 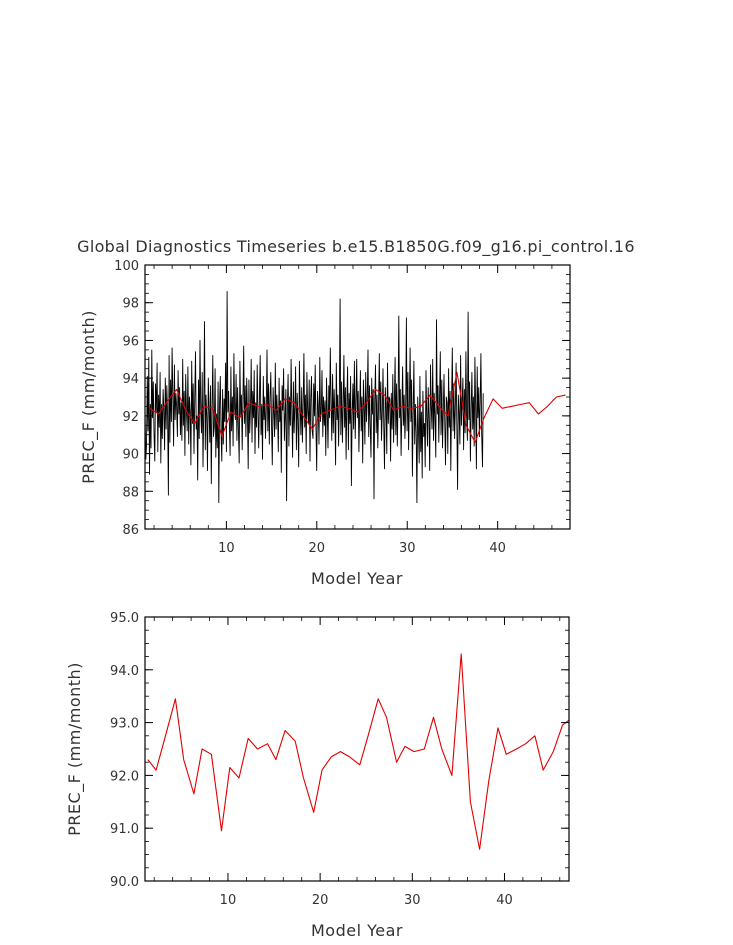 What do you see at coordinates (357, 930) in the screenshot?
I see `xlabel-bottom: Model Year` at bounding box center [357, 930].